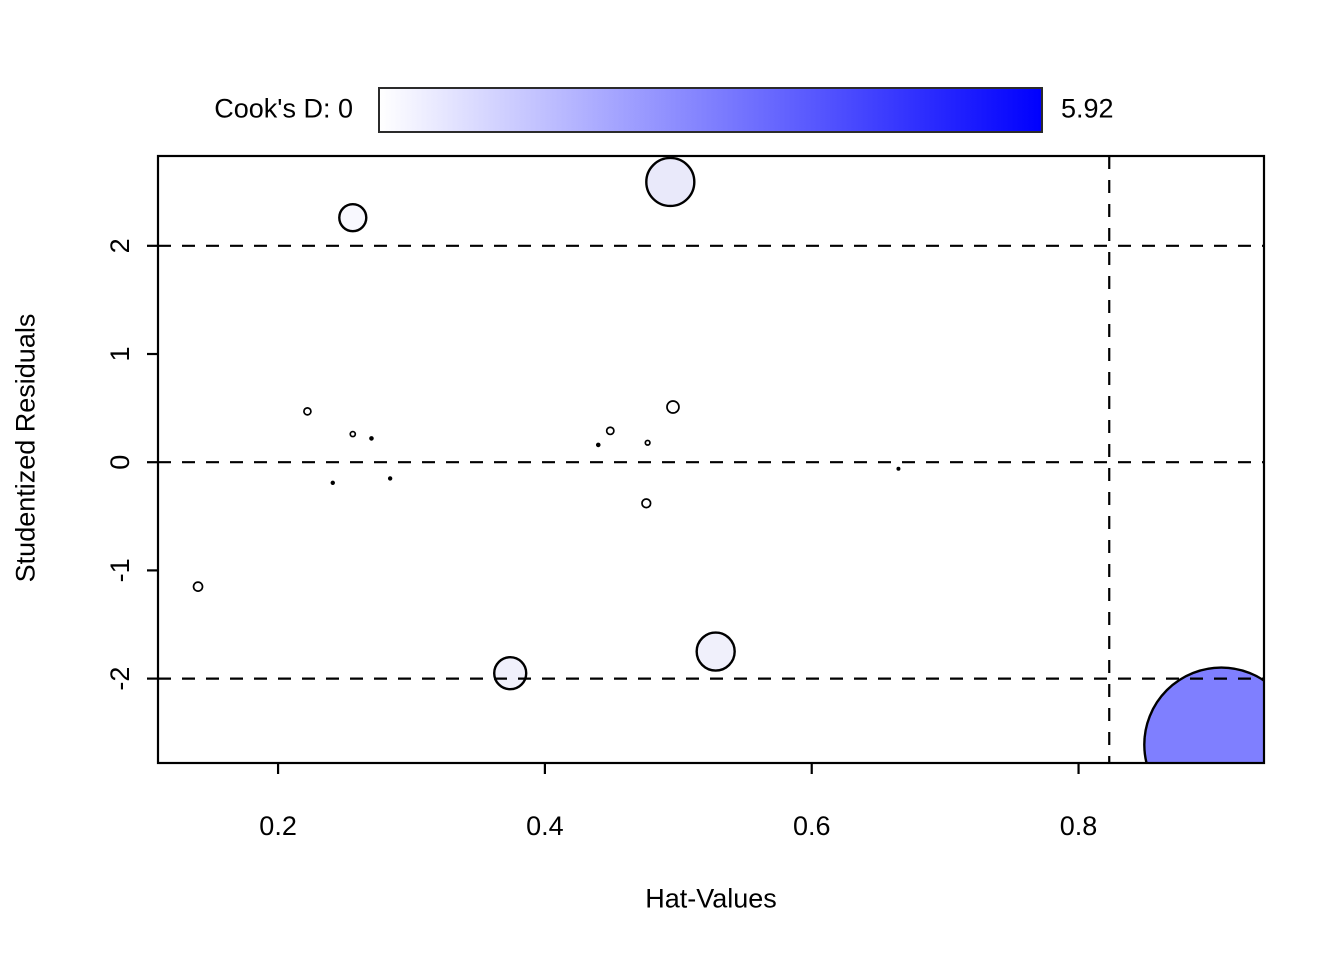  What do you see at coordinates (710, 110) in the screenshot?
I see `cooks-d-gradient-bar` at bounding box center [710, 110].